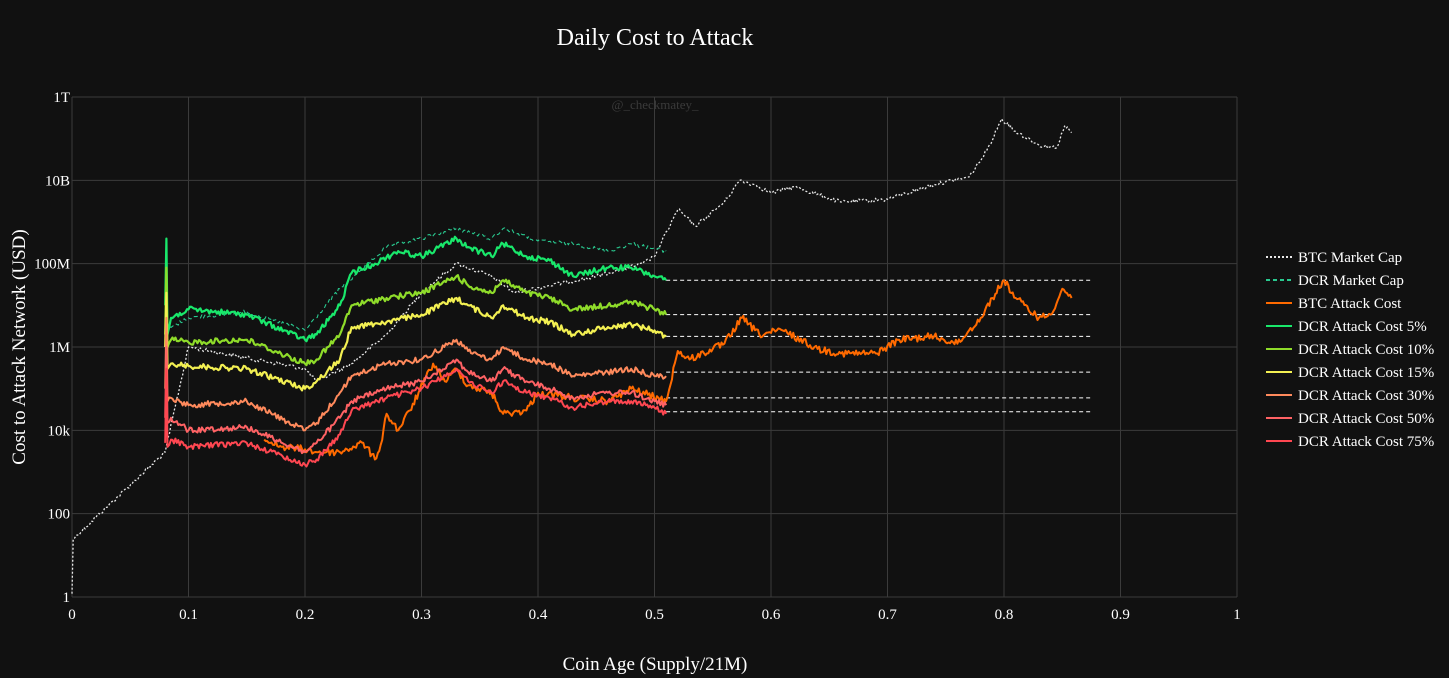 The image size is (1449, 678). I want to click on legend-label: DCR Attack Cost 10%, so click(1366, 350).